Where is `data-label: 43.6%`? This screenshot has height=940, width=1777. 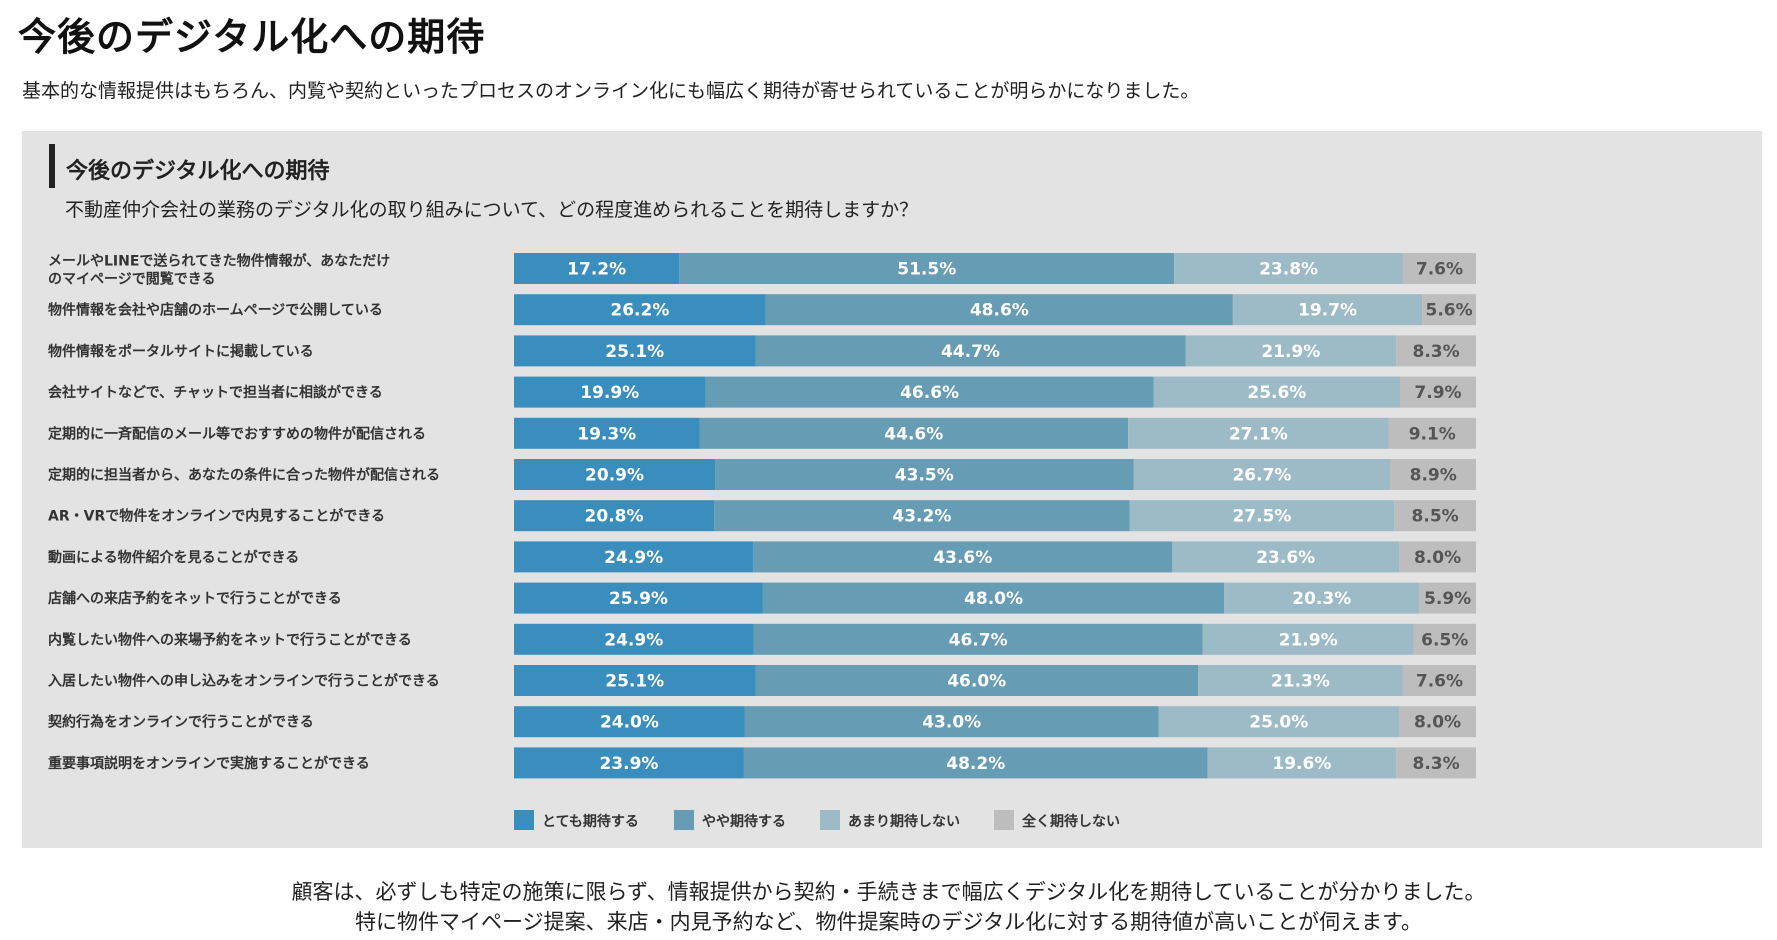
data-label: 43.6% is located at coordinates (962, 558).